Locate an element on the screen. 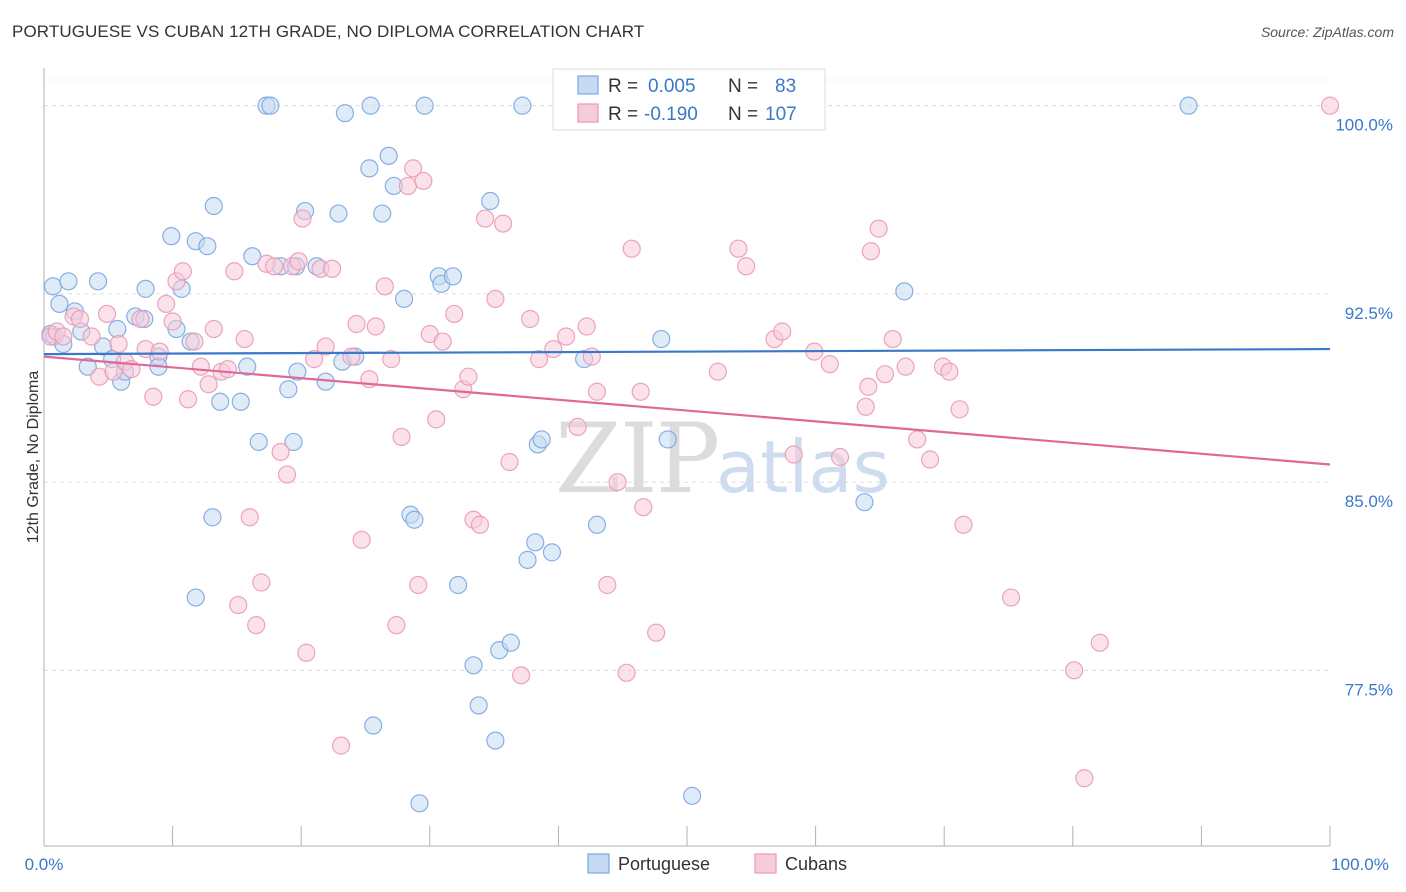  y-tick-label-3: 77.5% is located at coordinates (1369, 689).